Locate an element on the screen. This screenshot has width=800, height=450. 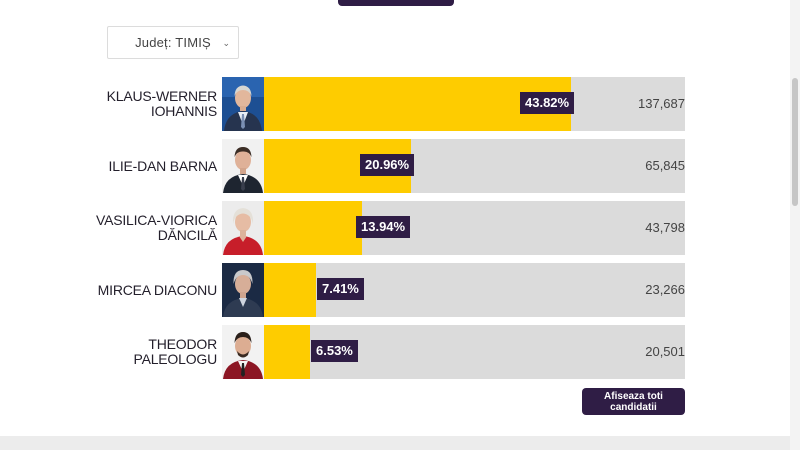
percent-label: 13.94% is located at coordinates (383, 227).